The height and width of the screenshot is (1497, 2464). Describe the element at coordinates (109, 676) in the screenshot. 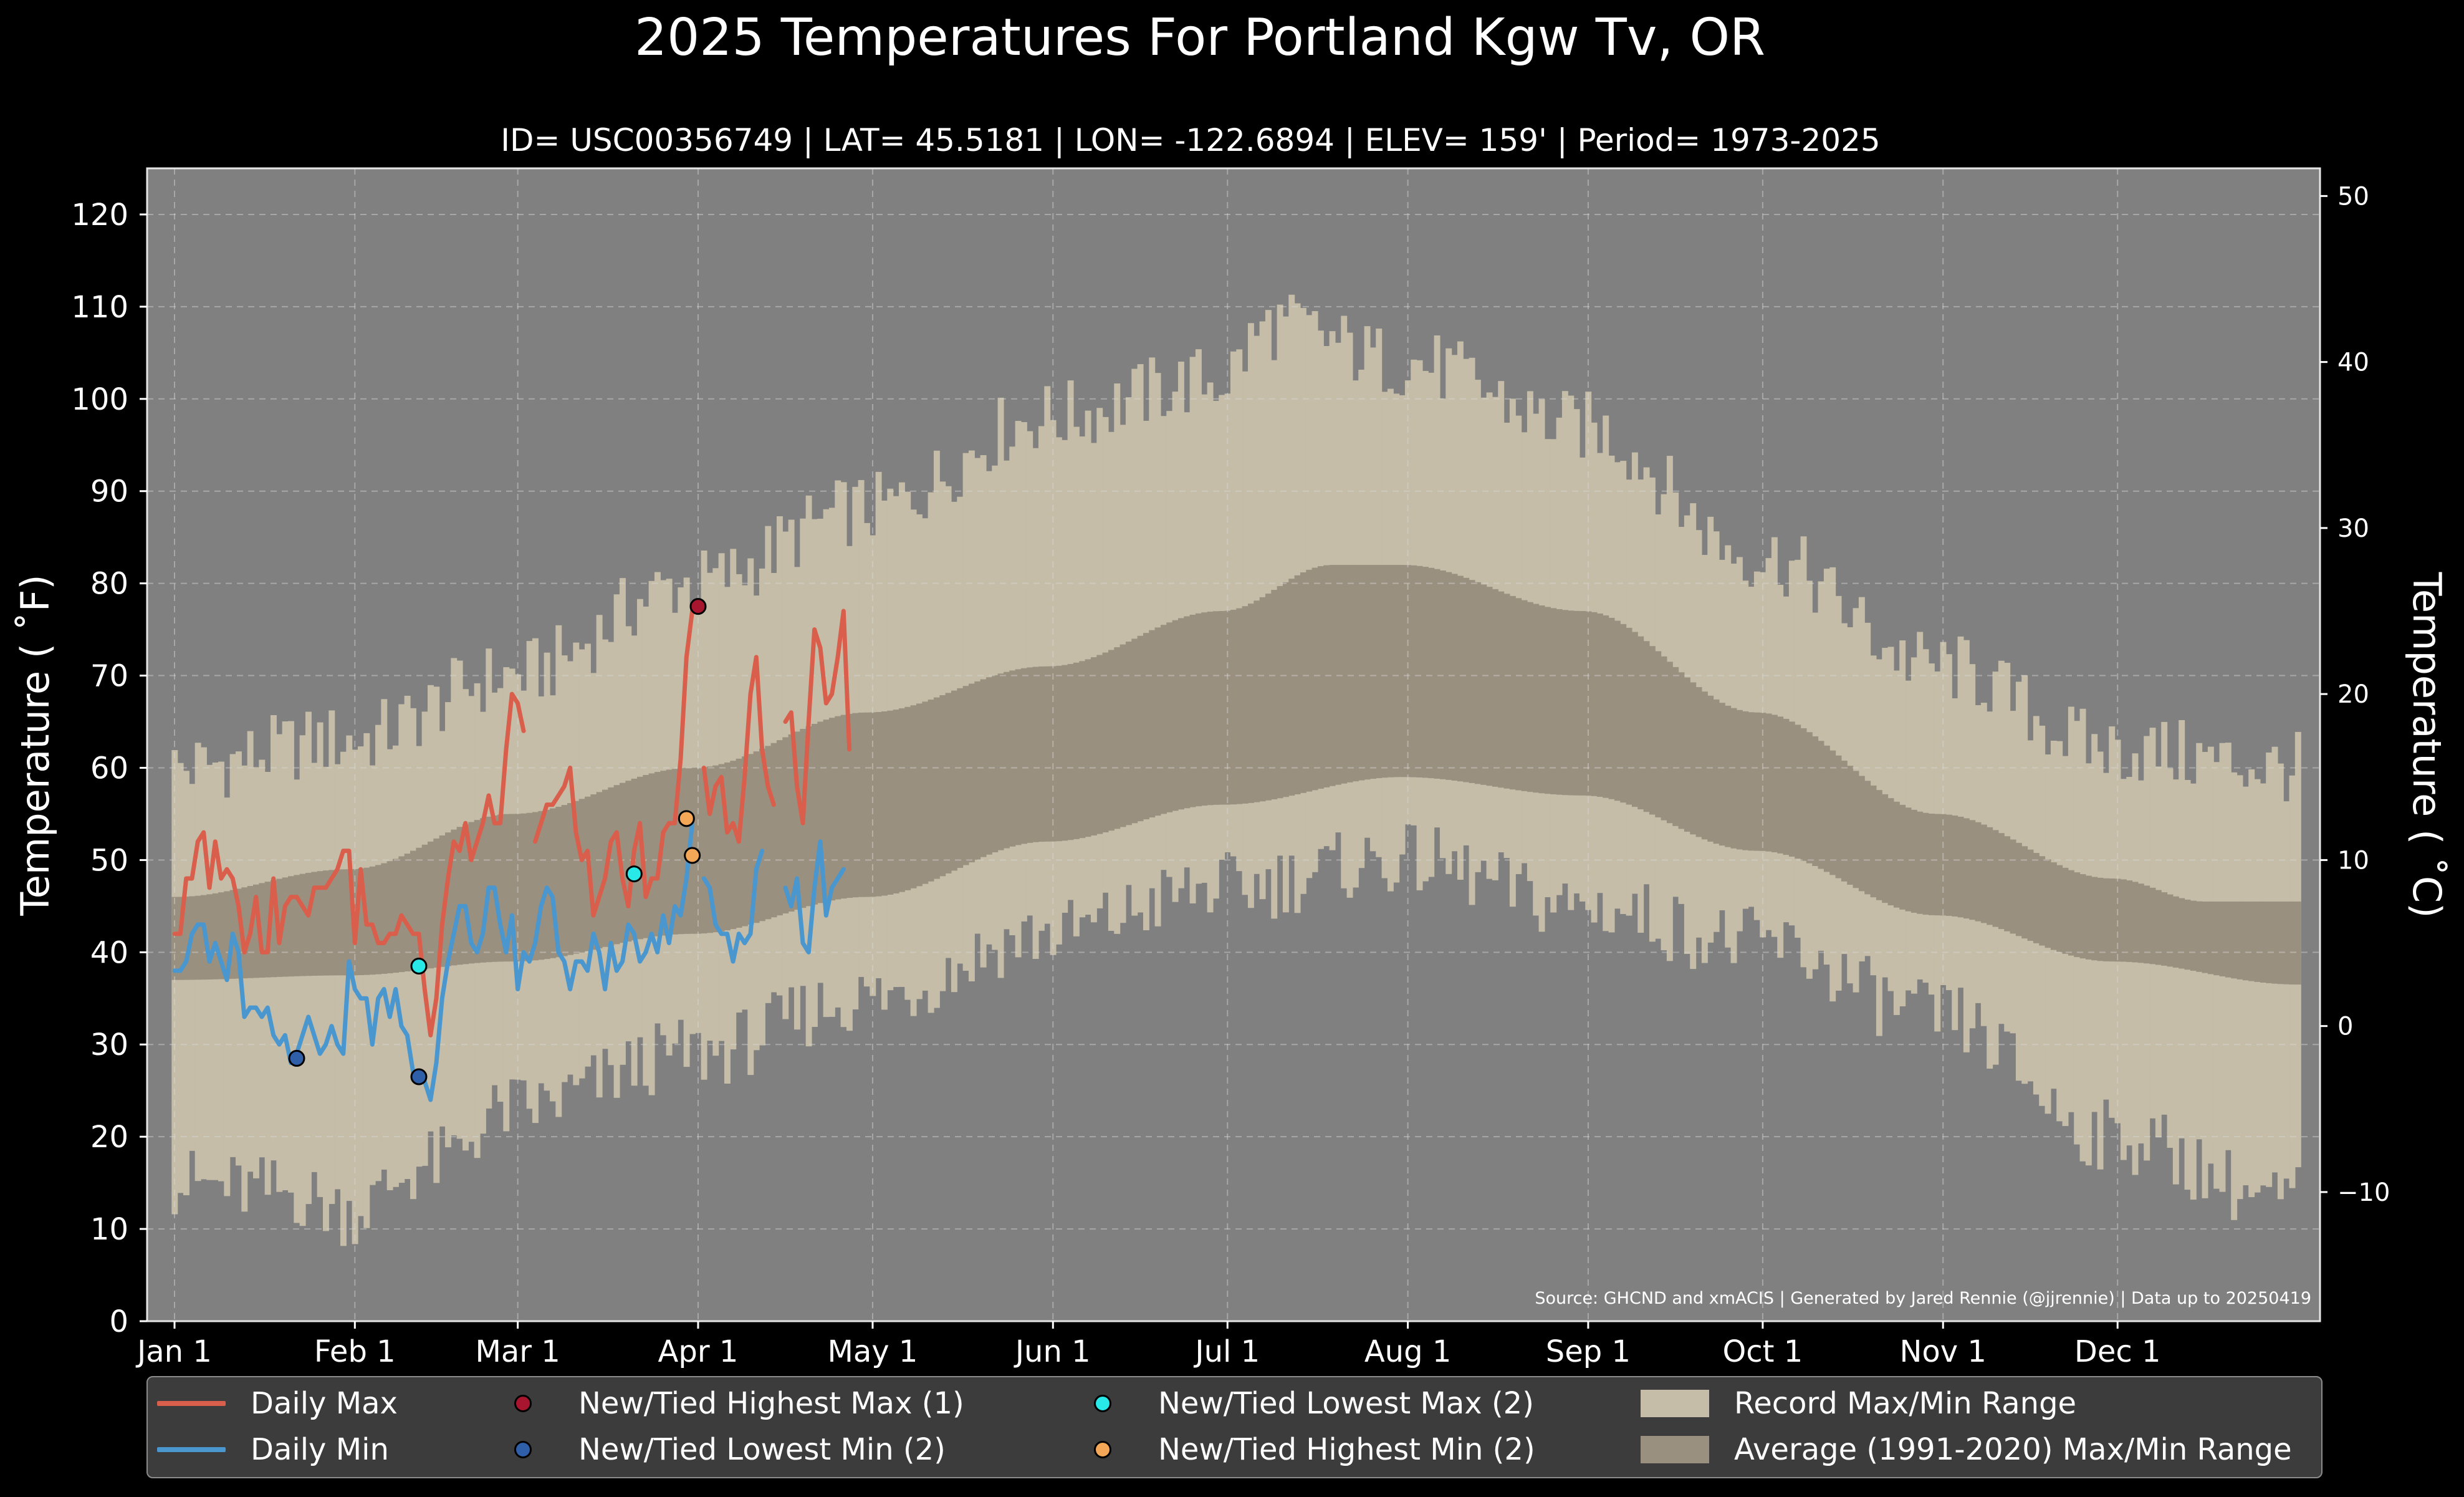

I see `y-tick-label: 70` at that location.